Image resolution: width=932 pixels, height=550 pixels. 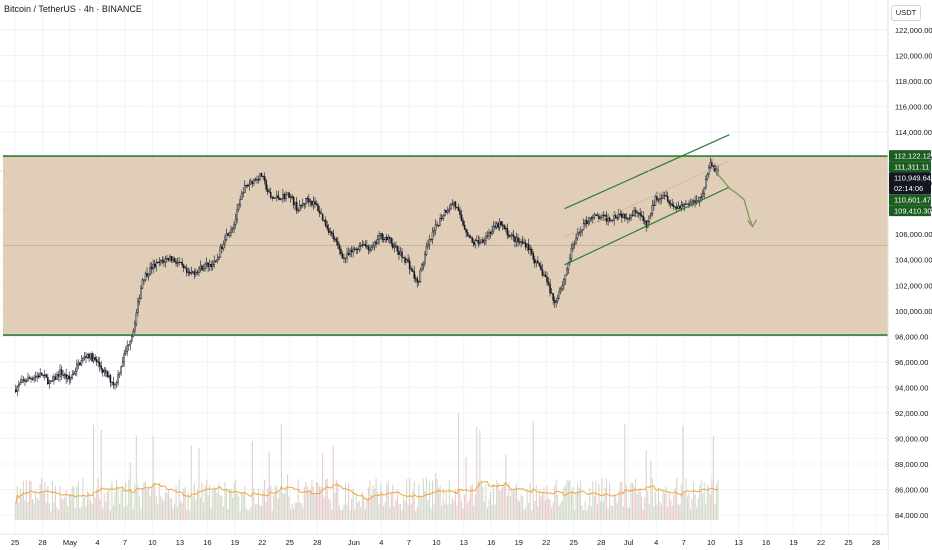 I want to click on price-tick-label: 104,000.00, so click(x=913, y=260).